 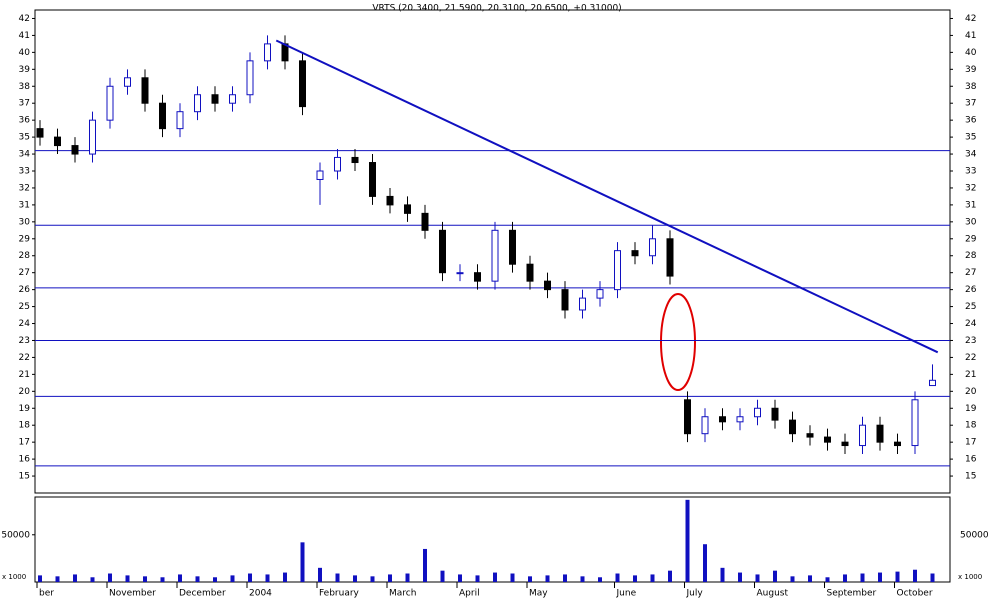 What do you see at coordinates (25, 70) in the screenshot?
I see `y-tick-label: 39` at bounding box center [25, 70].